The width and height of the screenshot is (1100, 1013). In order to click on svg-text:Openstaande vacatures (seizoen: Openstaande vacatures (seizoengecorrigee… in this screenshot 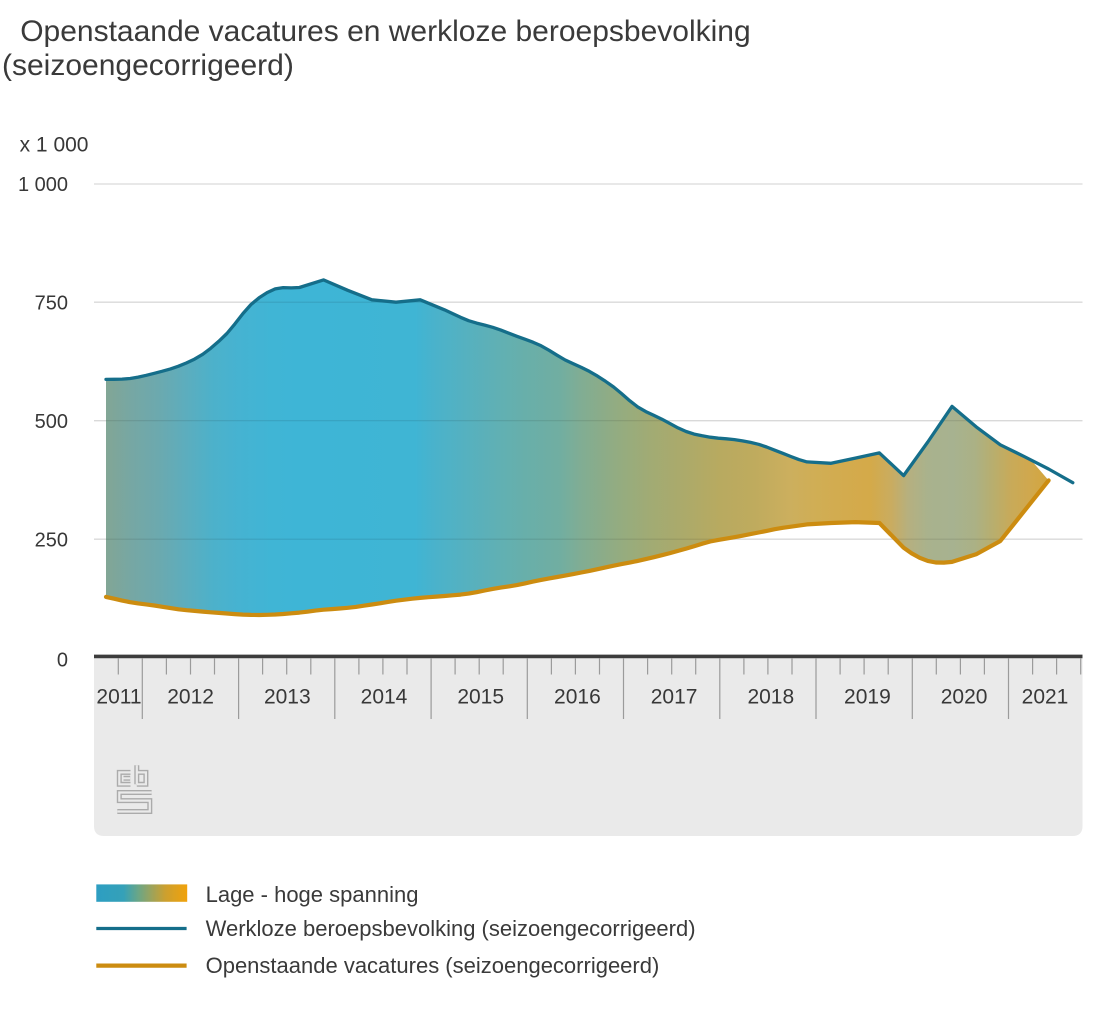, I will do `click(433, 965)`.